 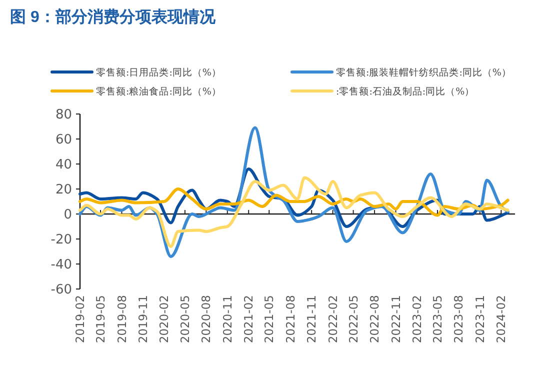 What do you see at coordinates (61, 240) in the screenshot?
I see `y-tick-label: -20` at bounding box center [61, 240].